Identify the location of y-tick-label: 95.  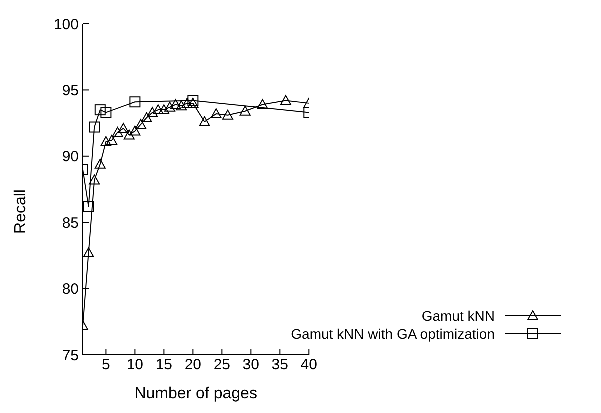
(70, 91).